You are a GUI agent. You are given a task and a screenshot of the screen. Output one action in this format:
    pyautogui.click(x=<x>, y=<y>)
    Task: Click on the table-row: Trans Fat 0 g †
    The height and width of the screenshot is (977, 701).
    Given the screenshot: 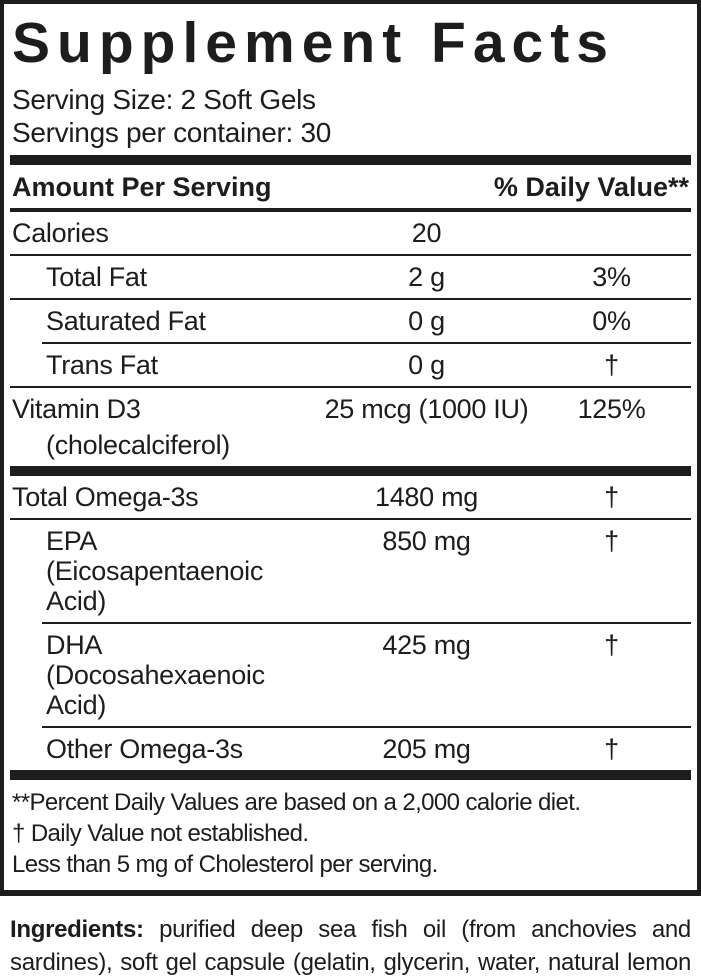 What is the action you would take?
    pyautogui.click(x=350, y=365)
    